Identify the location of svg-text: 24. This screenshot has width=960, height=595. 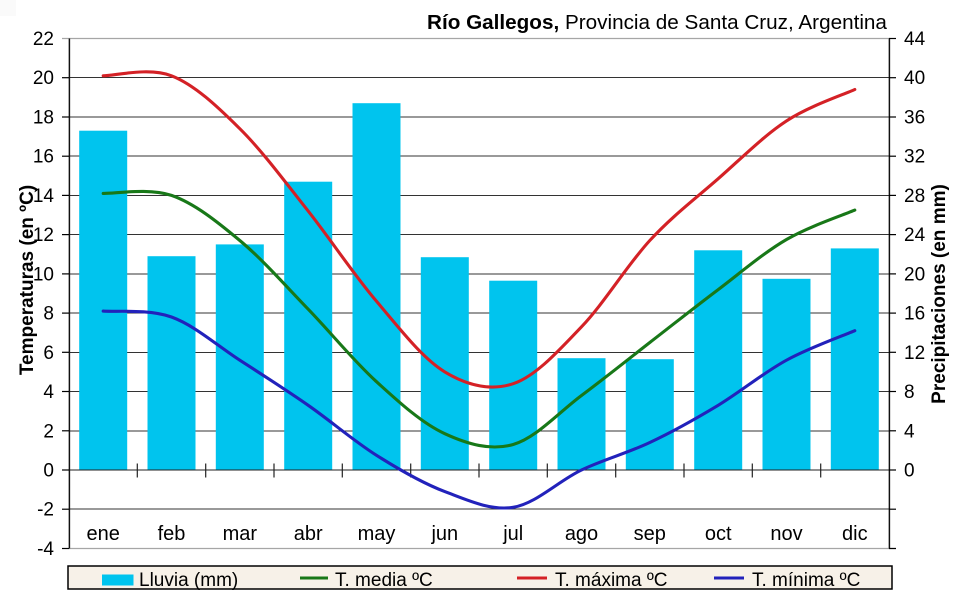
(915, 235).